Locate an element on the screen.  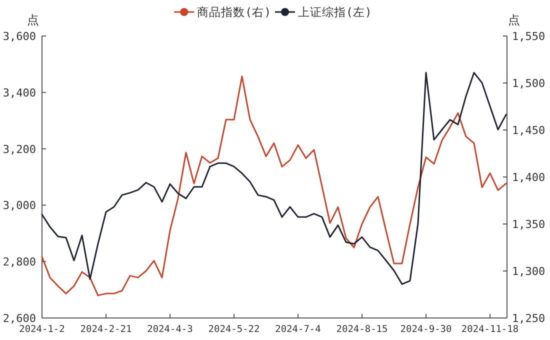
y2-tick-label: 1,450 is located at coordinates (529, 130).